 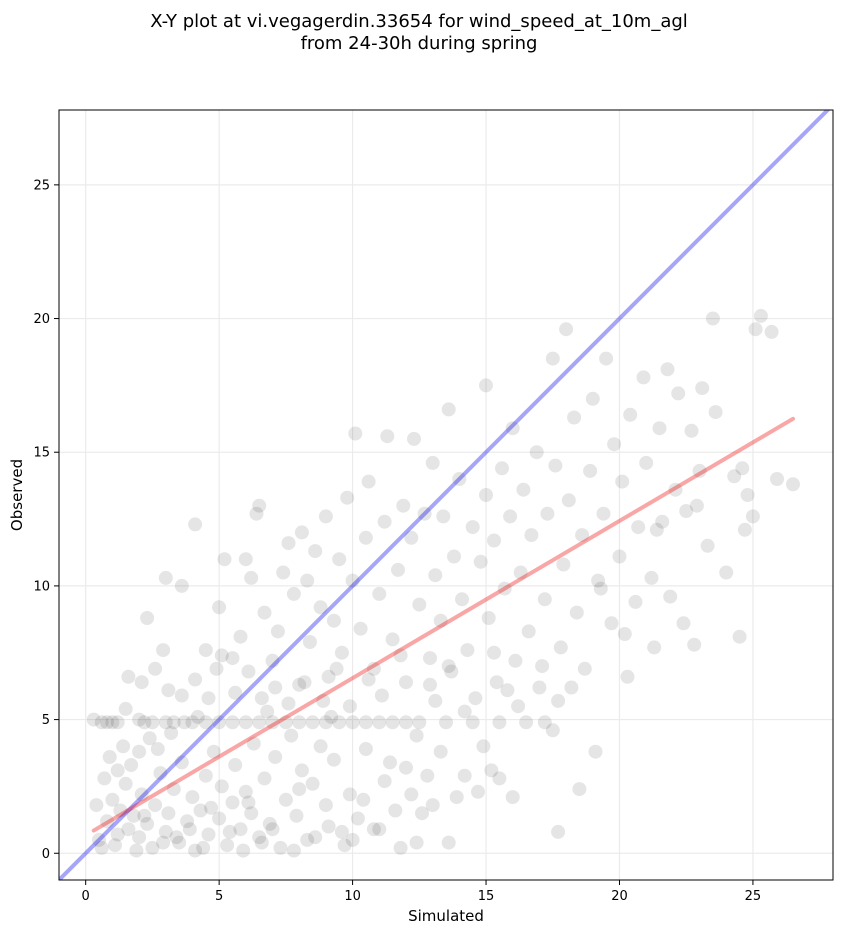 I want to click on x-tick-label: 5, so click(x=219, y=896).